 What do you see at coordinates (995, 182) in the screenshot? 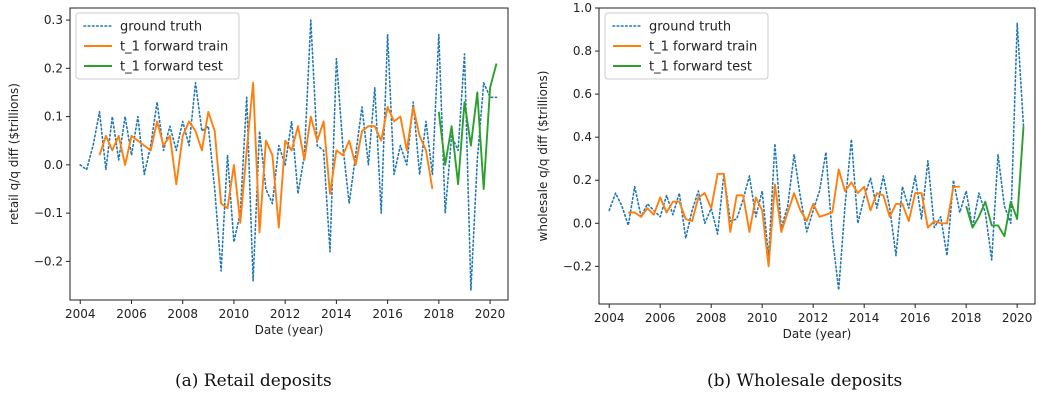
I see `wholesale-series-t-1-forward-test` at bounding box center [995, 182].